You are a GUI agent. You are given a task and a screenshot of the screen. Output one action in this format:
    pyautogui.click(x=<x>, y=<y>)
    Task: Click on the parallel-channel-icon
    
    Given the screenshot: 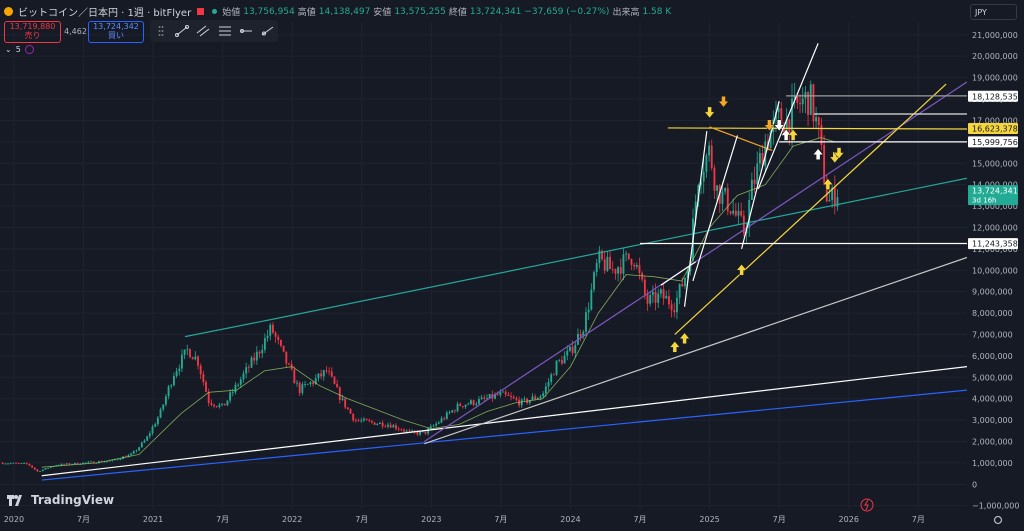 What is the action you would take?
    pyautogui.click(x=203, y=31)
    